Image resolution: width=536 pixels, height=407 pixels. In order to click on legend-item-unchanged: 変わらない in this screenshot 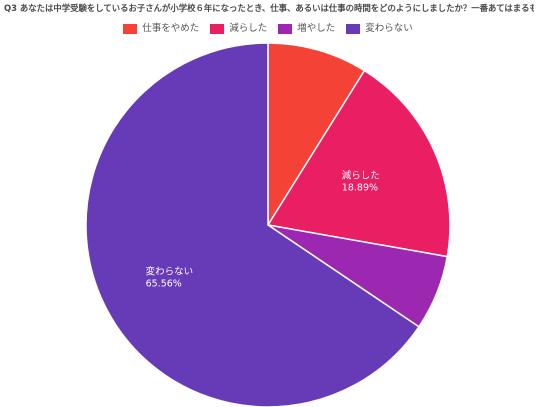, I will do `click(379, 29)`.